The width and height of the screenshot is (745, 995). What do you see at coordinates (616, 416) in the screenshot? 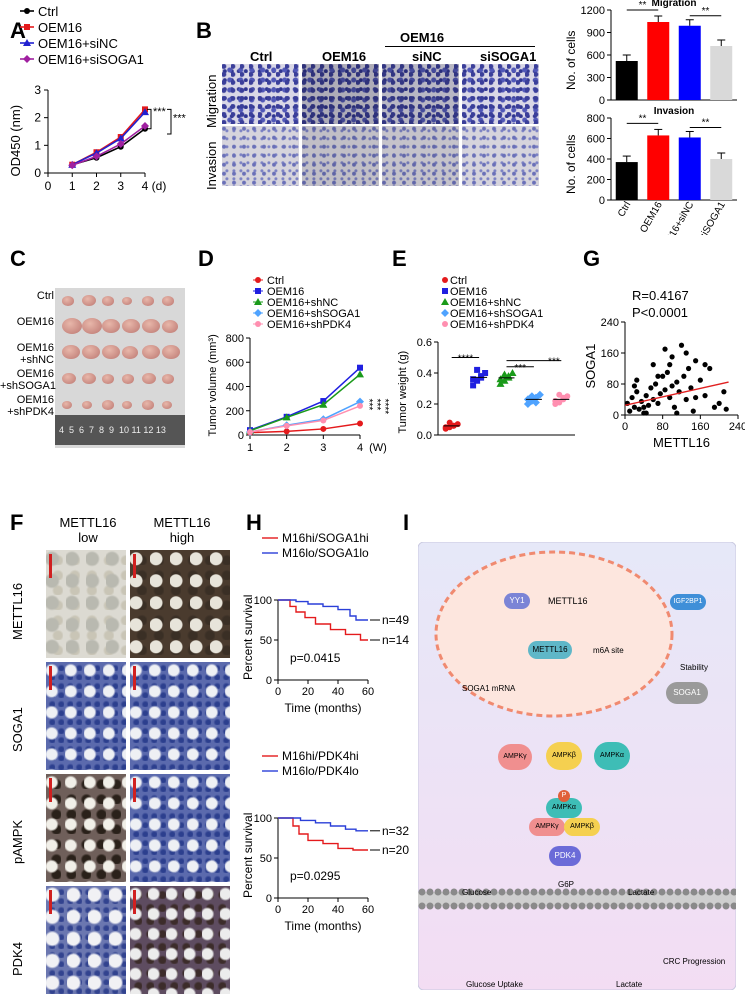
I see `g-ytick-label: 0` at bounding box center [616, 416].